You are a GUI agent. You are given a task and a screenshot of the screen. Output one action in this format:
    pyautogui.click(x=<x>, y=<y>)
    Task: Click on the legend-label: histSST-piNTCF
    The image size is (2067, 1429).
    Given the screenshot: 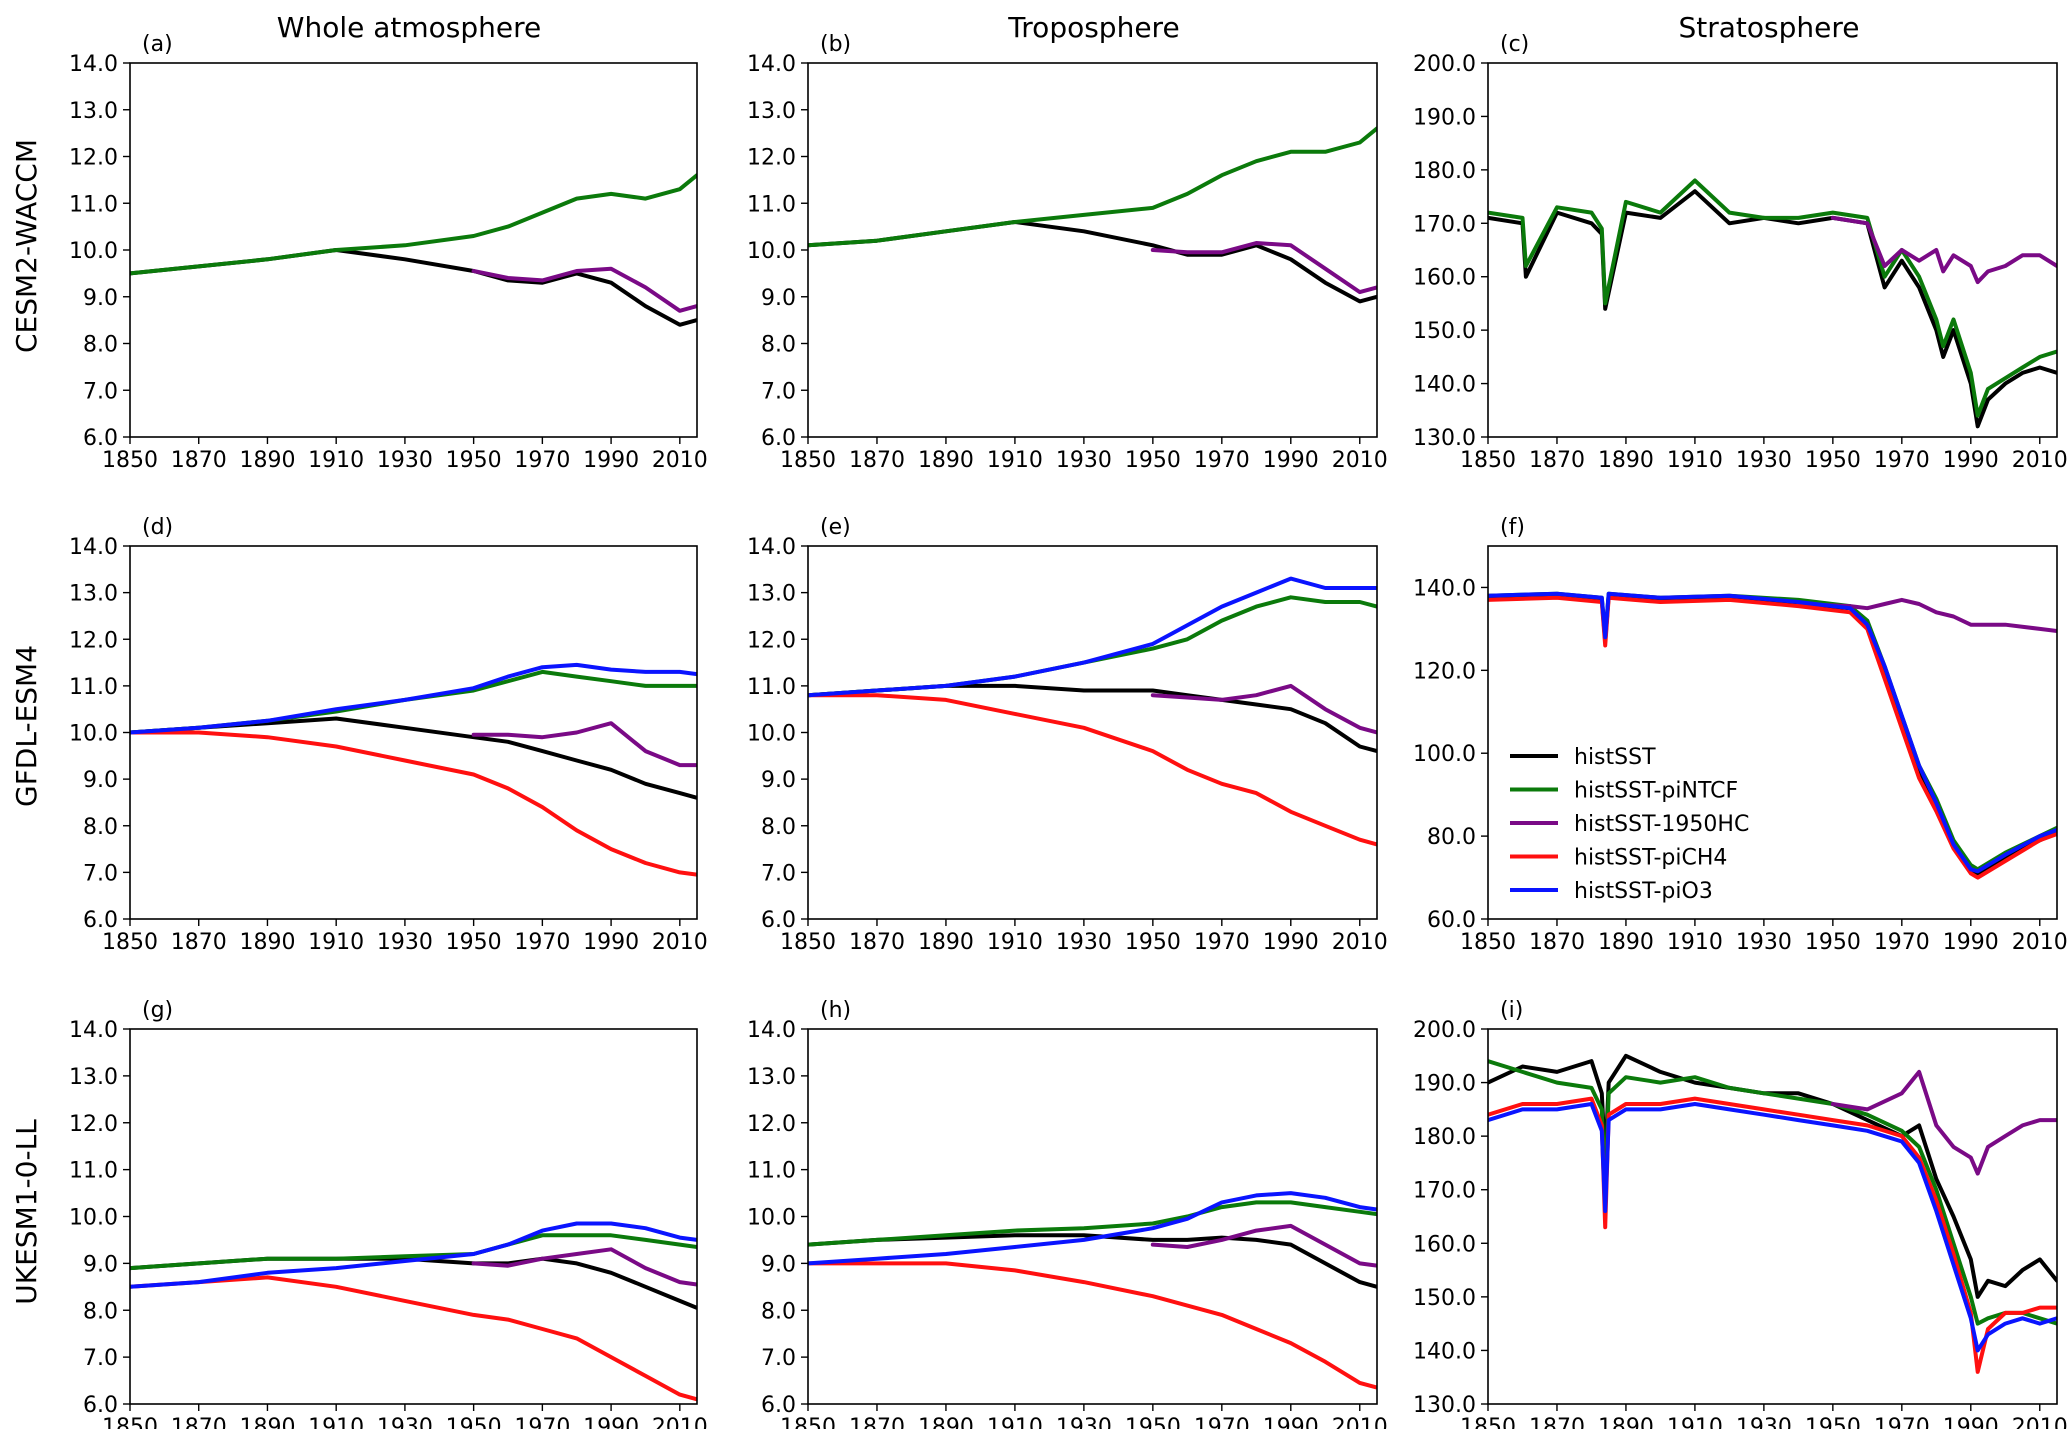 What is the action you would take?
    pyautogui.click(x=1656, y=791)
    